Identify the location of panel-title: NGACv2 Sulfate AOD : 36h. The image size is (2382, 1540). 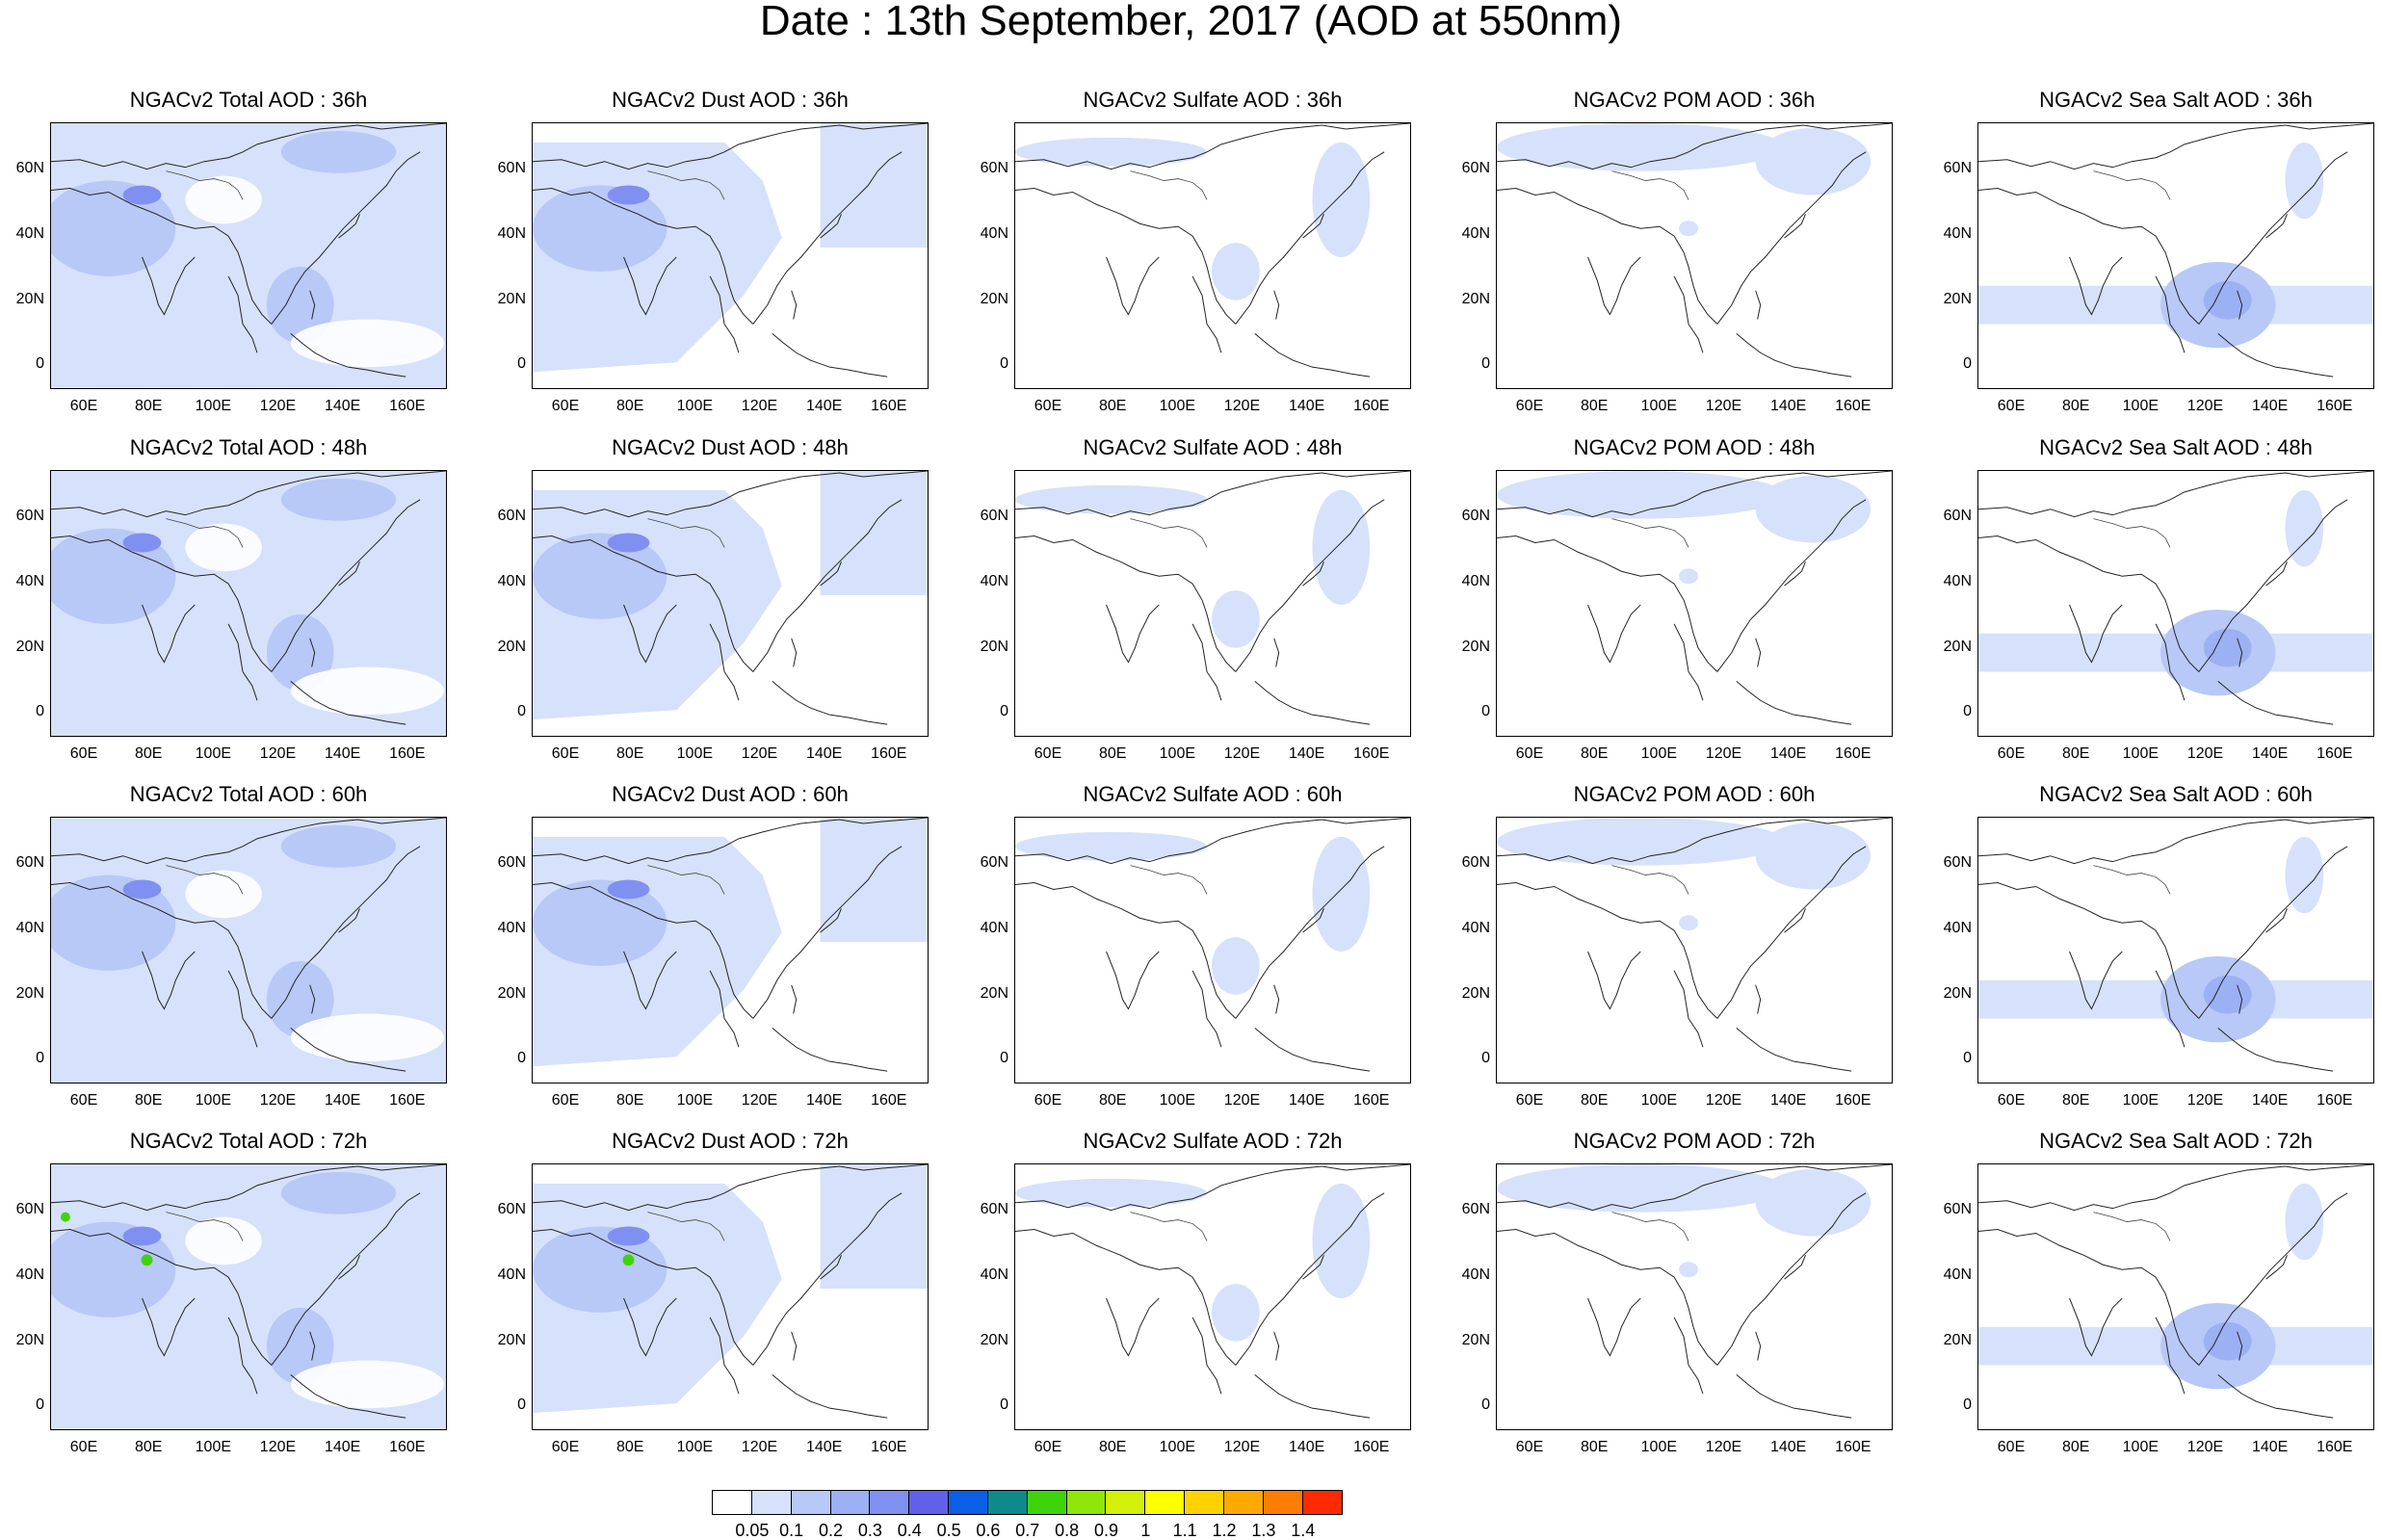
(1213, 100).